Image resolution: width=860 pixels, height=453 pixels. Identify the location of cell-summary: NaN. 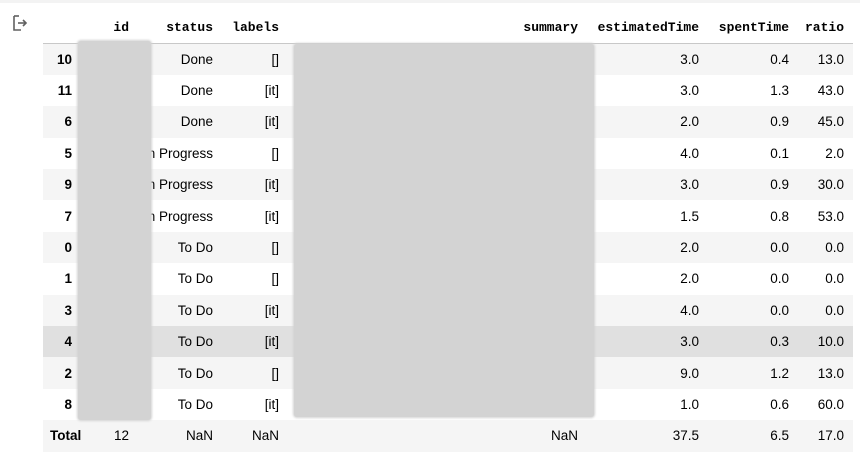
(564, 436).